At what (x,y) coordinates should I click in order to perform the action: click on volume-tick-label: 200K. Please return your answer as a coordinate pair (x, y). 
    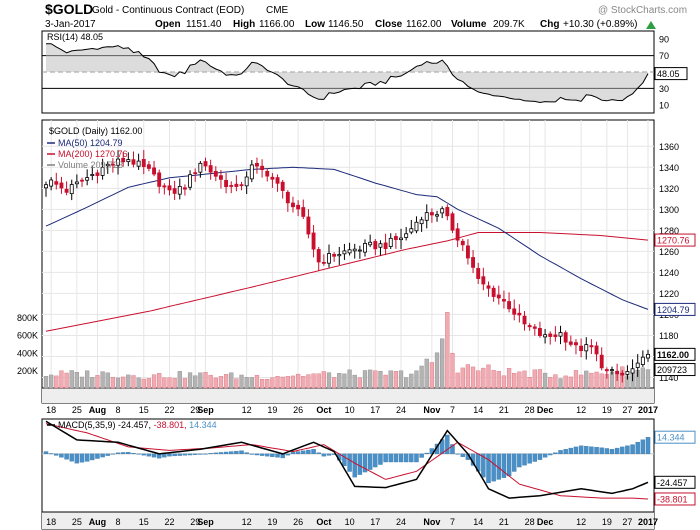
    Looking at the image, I should click on (27, 371).